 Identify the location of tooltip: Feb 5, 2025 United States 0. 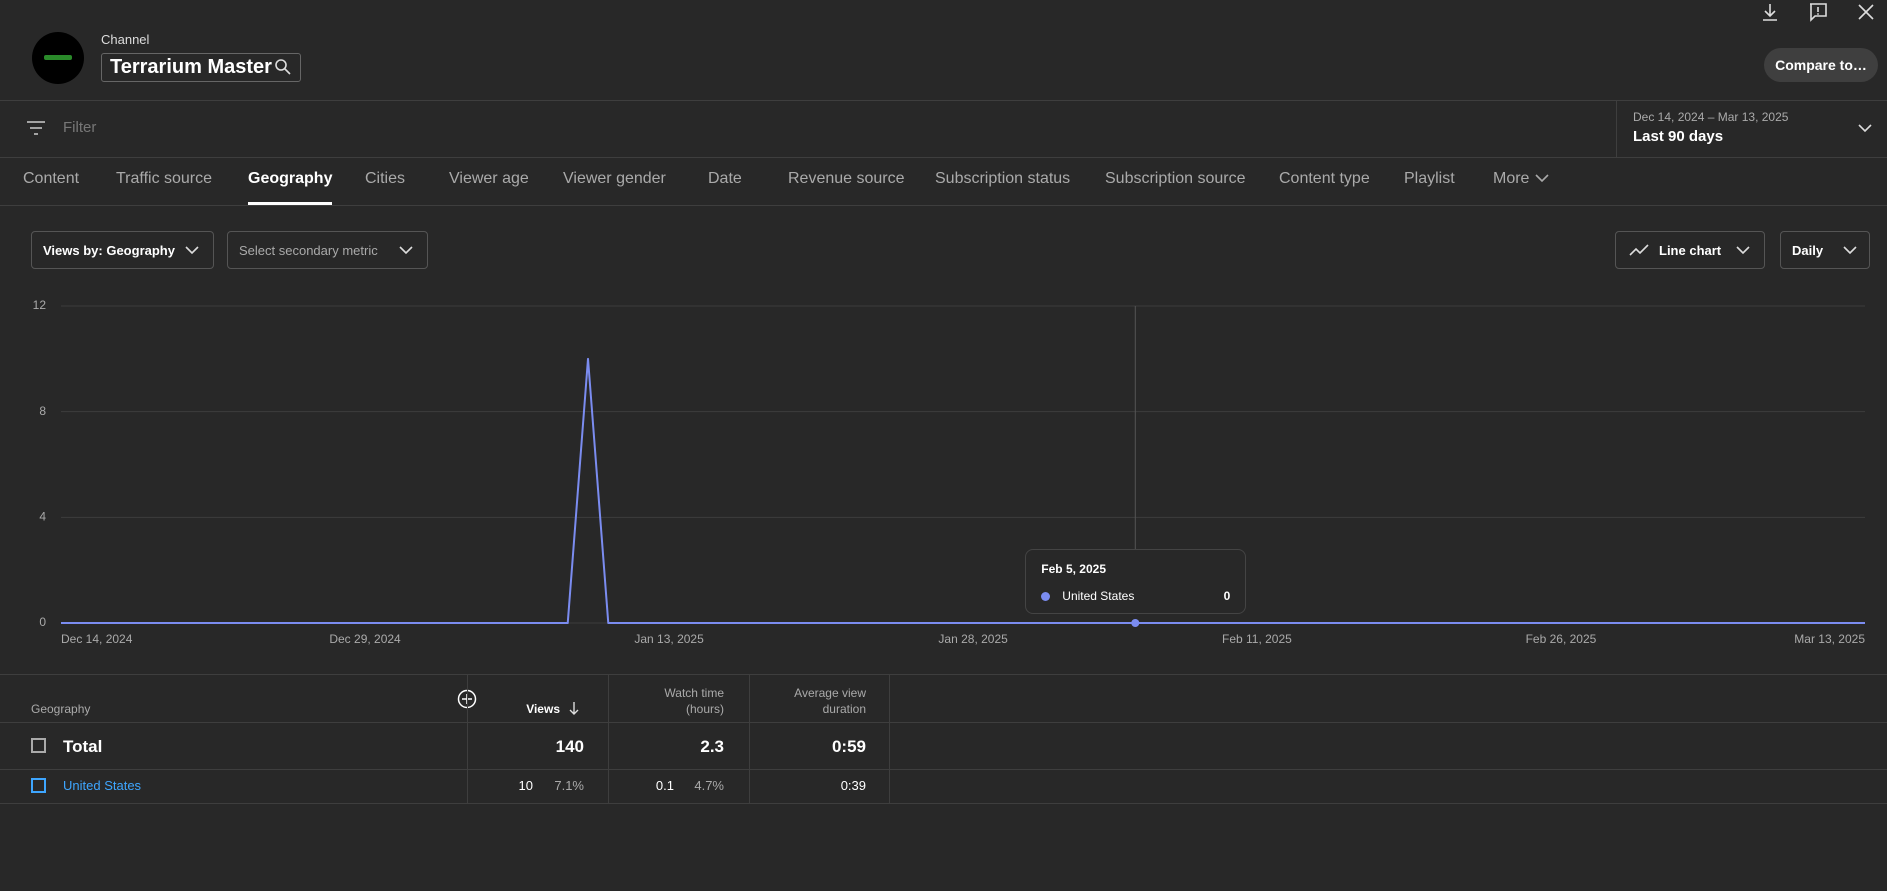
(1136, 581).